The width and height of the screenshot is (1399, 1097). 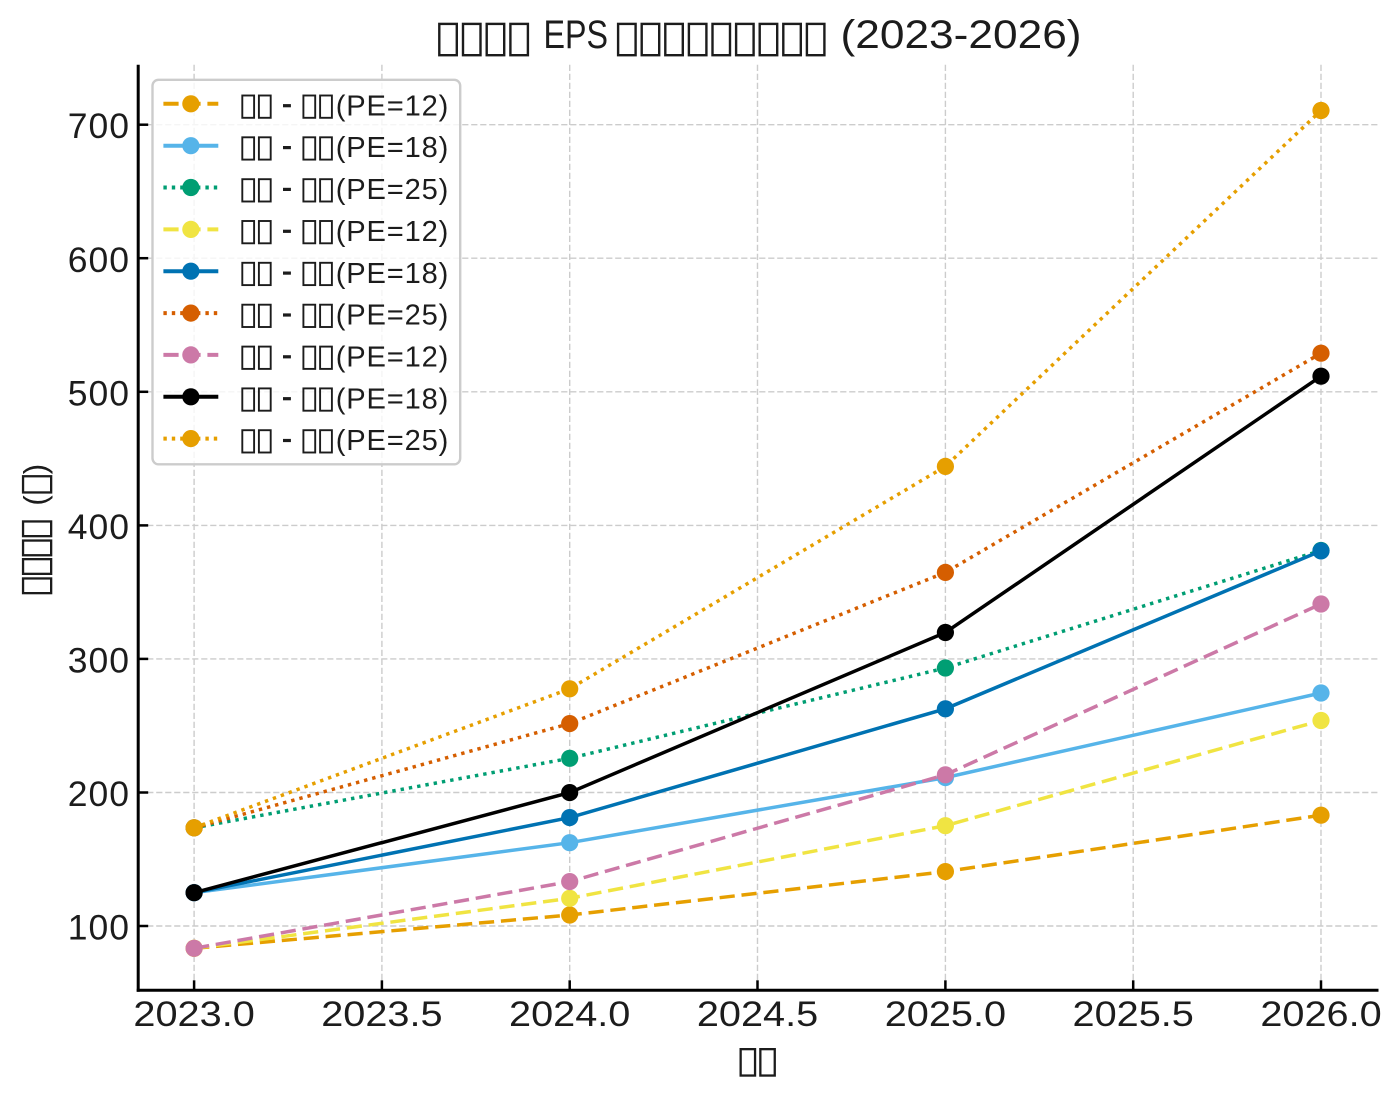 What do you see at coordinates (99, 260) in the screenshot?
I see `svg-text: 600` at bounding box center [99, 260].